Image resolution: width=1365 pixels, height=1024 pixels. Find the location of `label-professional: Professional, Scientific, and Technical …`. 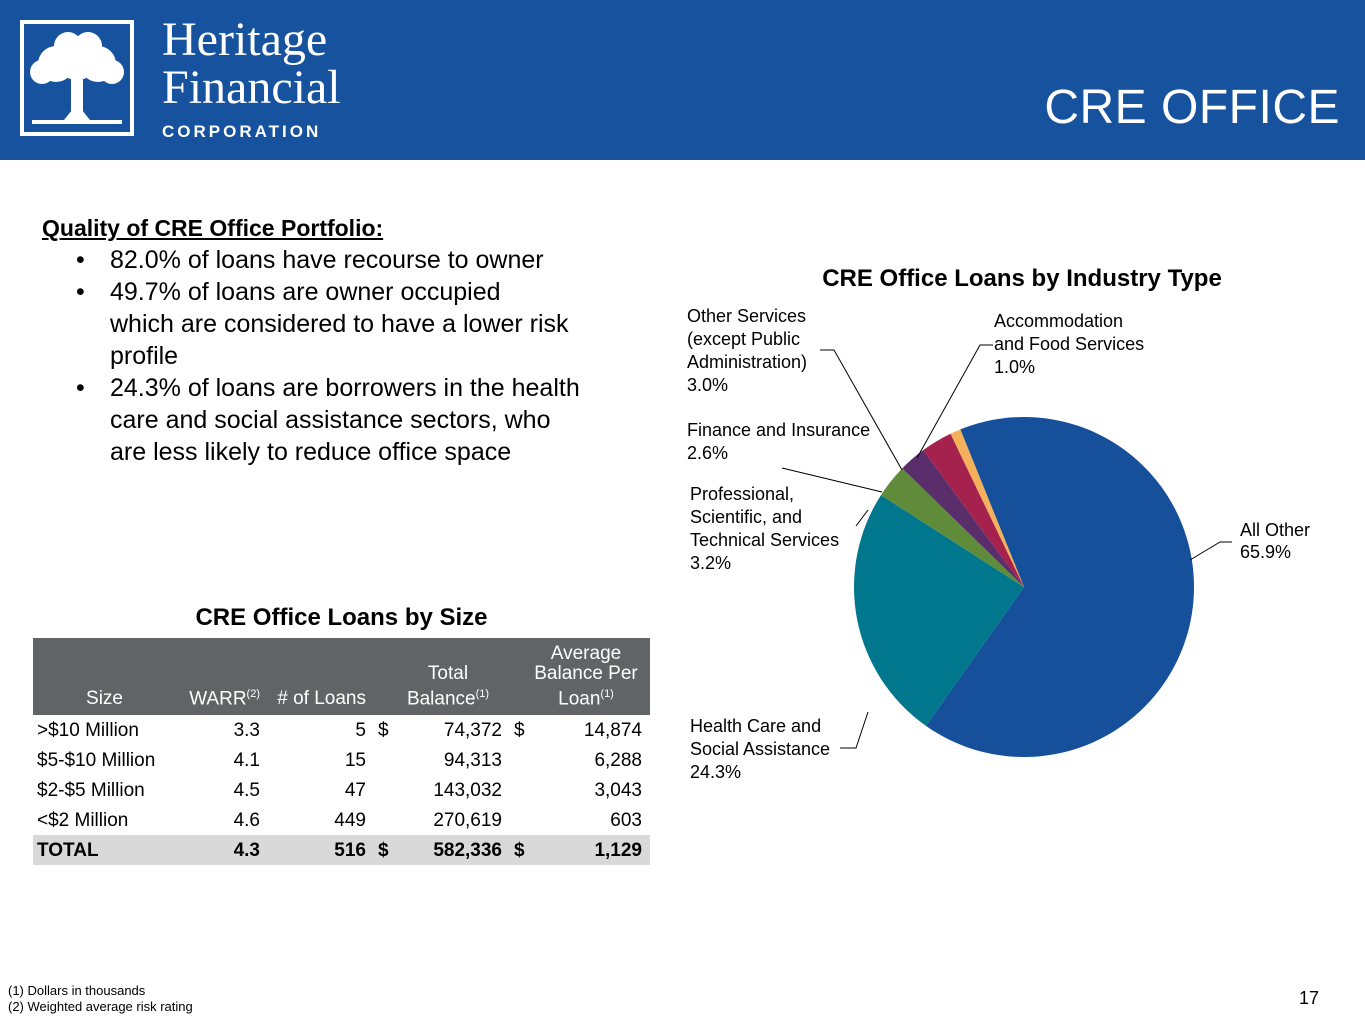

label-professional: Professional, Scientific, and Technical … is located at coordinates (767, 528).